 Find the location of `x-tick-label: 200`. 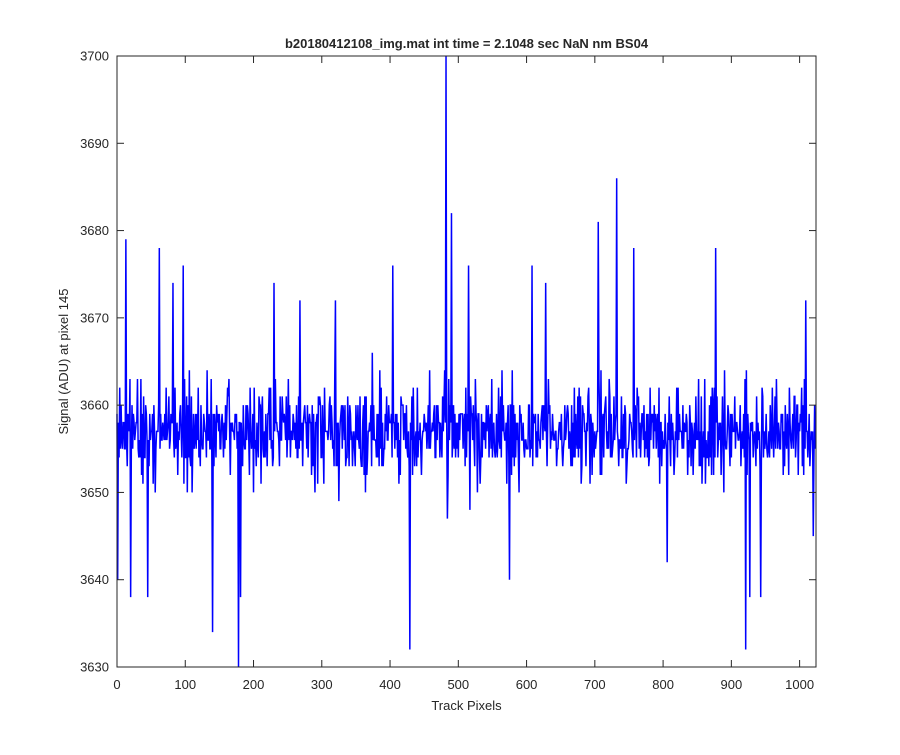

x-tick-label: 200 is located at coordinates (254, 684).